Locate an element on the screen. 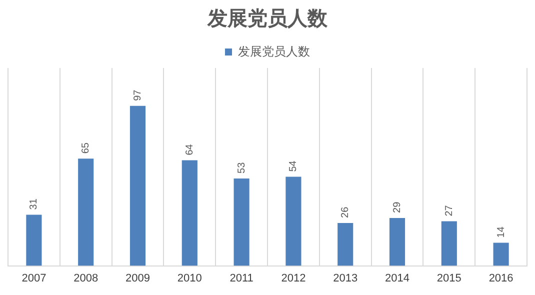 This screenshot has width=535, height=295. data-label: 97 is located at coordinates (138, 95).